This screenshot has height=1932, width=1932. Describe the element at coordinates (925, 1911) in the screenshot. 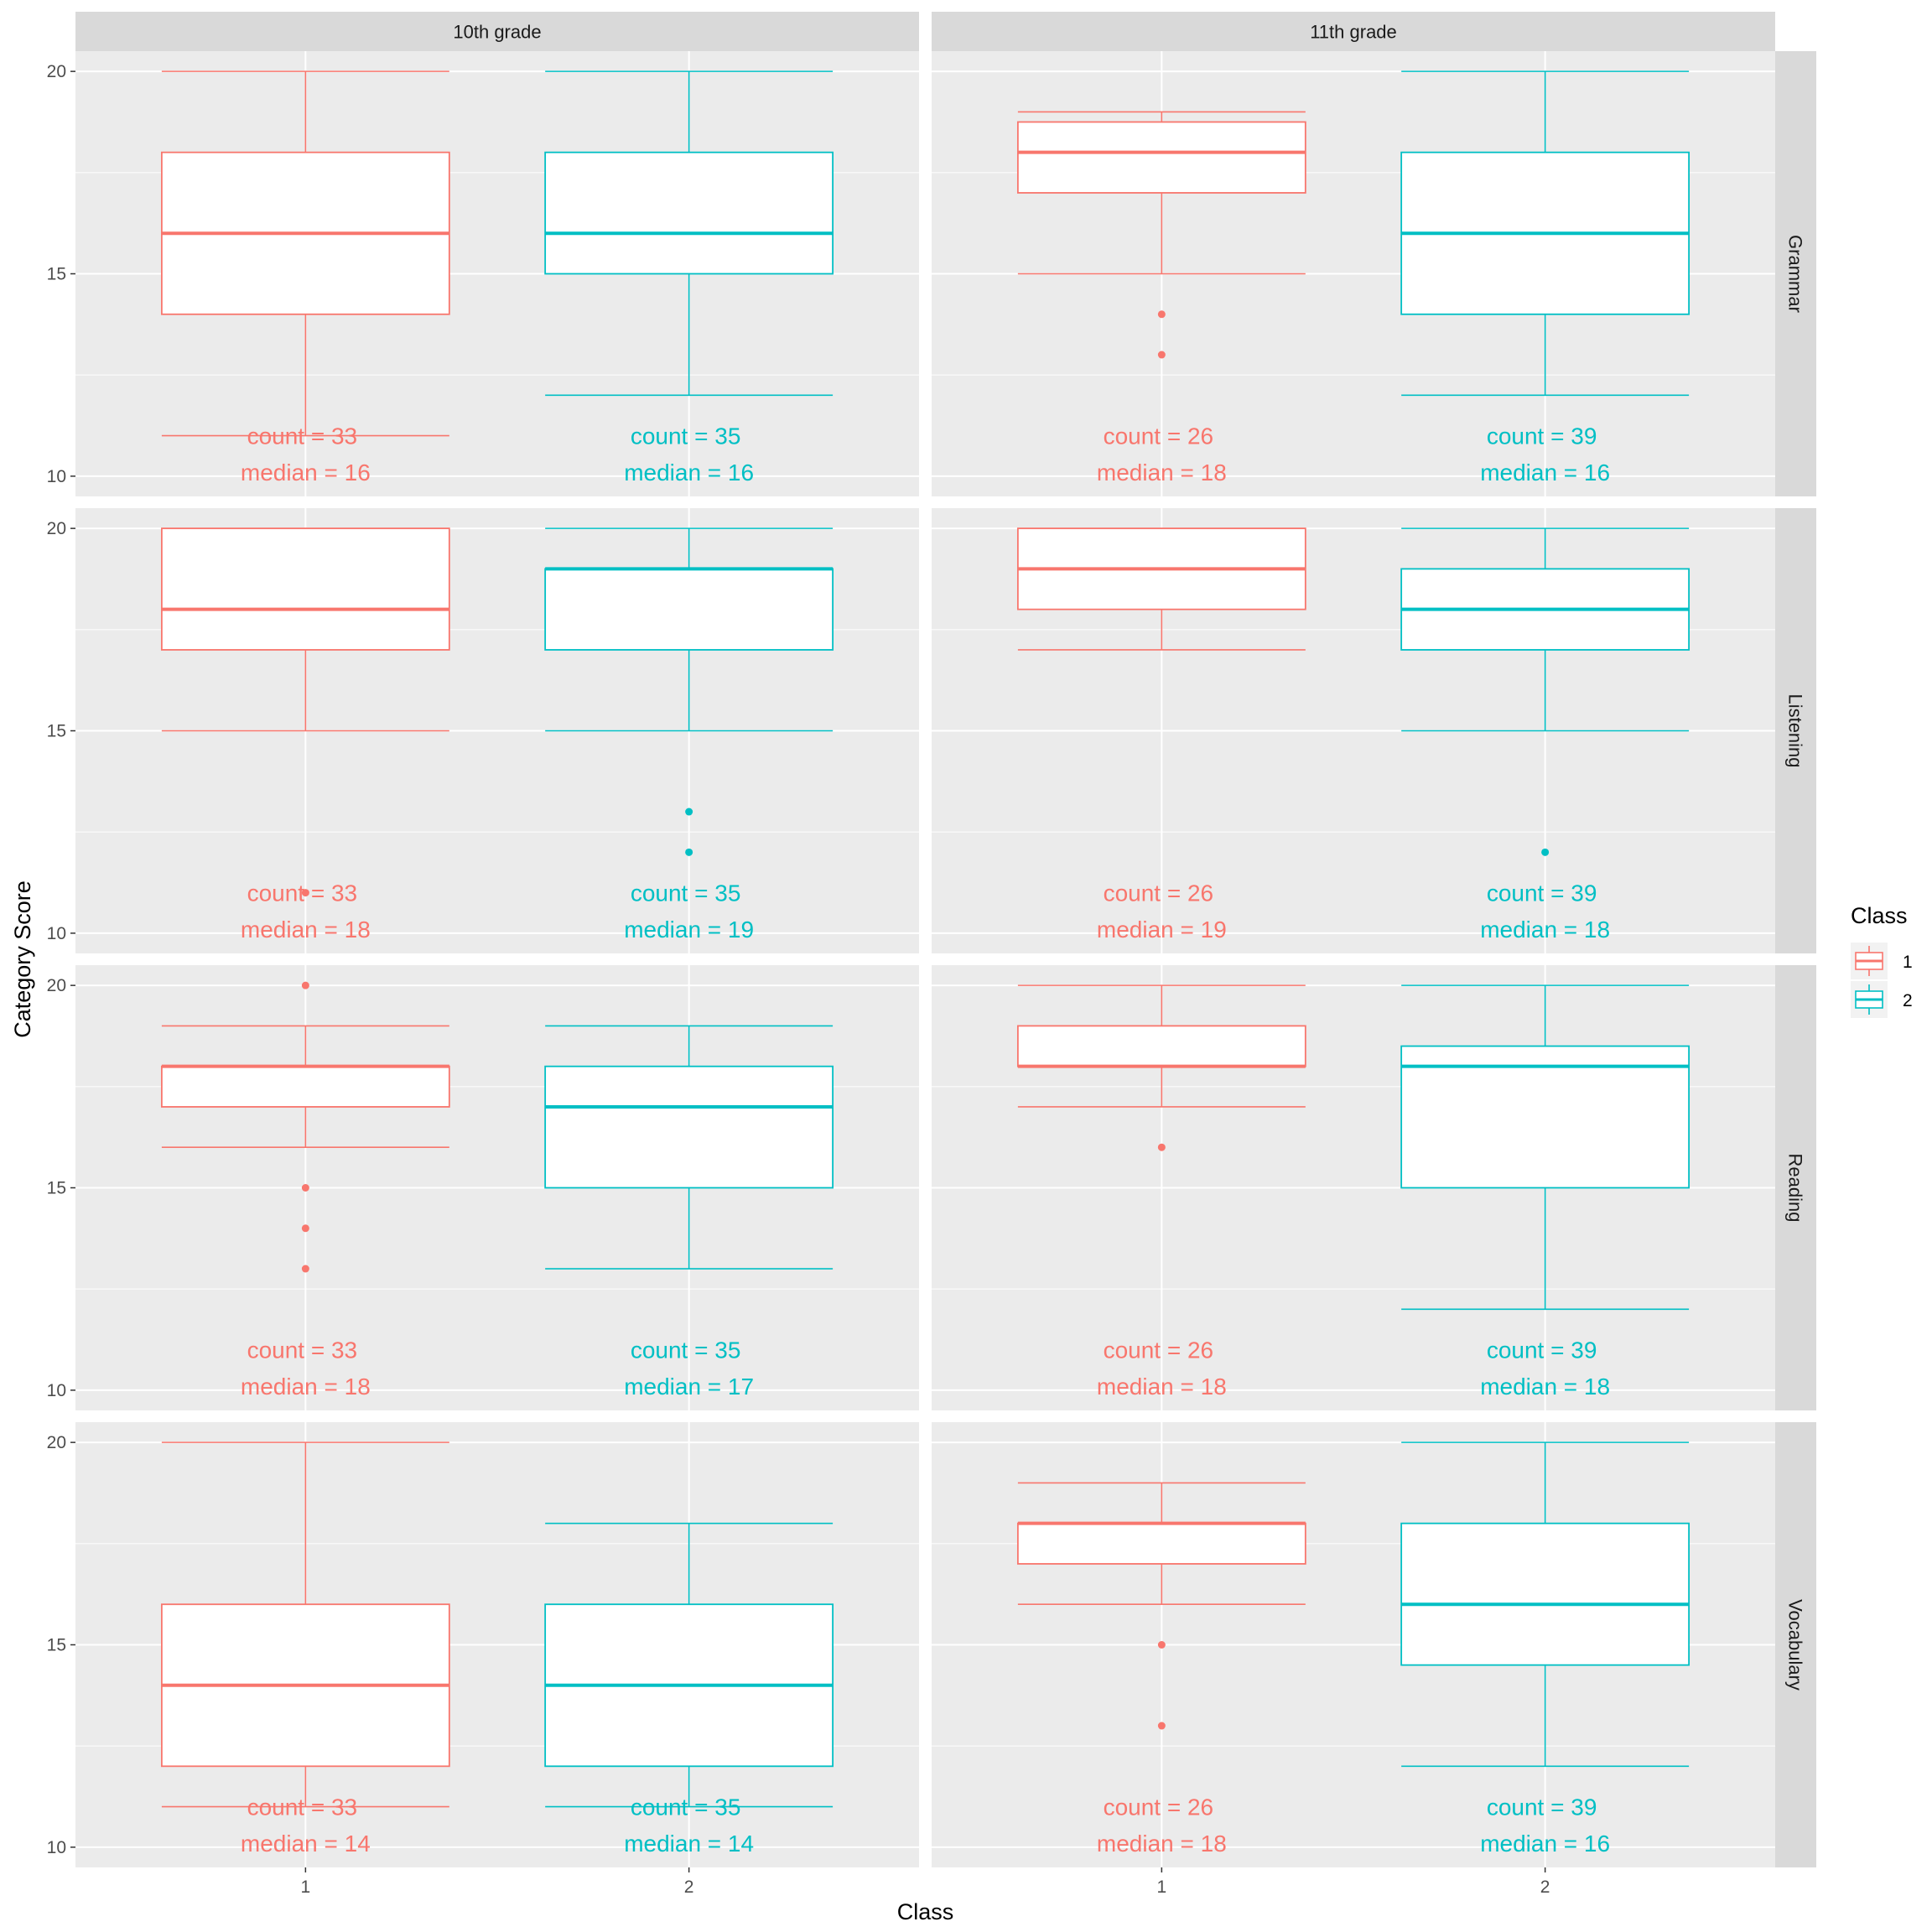

I see `x-axis-title: Class` at that location.